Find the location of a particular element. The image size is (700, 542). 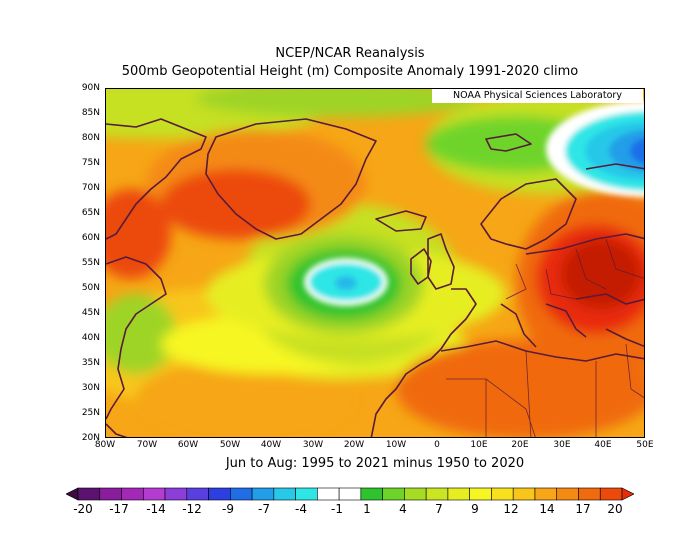

field-southwest-orange is located at coordinates (246, 398).